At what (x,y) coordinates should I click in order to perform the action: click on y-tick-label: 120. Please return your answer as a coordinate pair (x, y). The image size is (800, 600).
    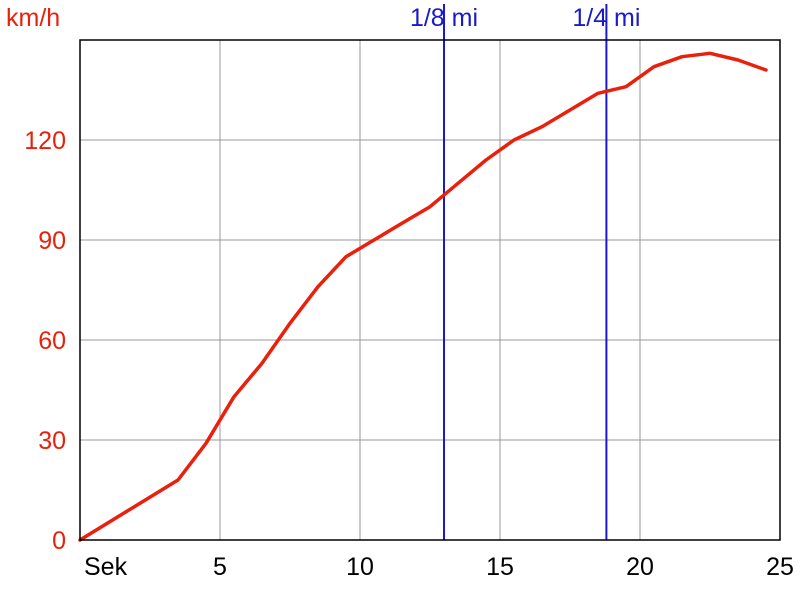
    Looking at the image, I should click on (45, 141).